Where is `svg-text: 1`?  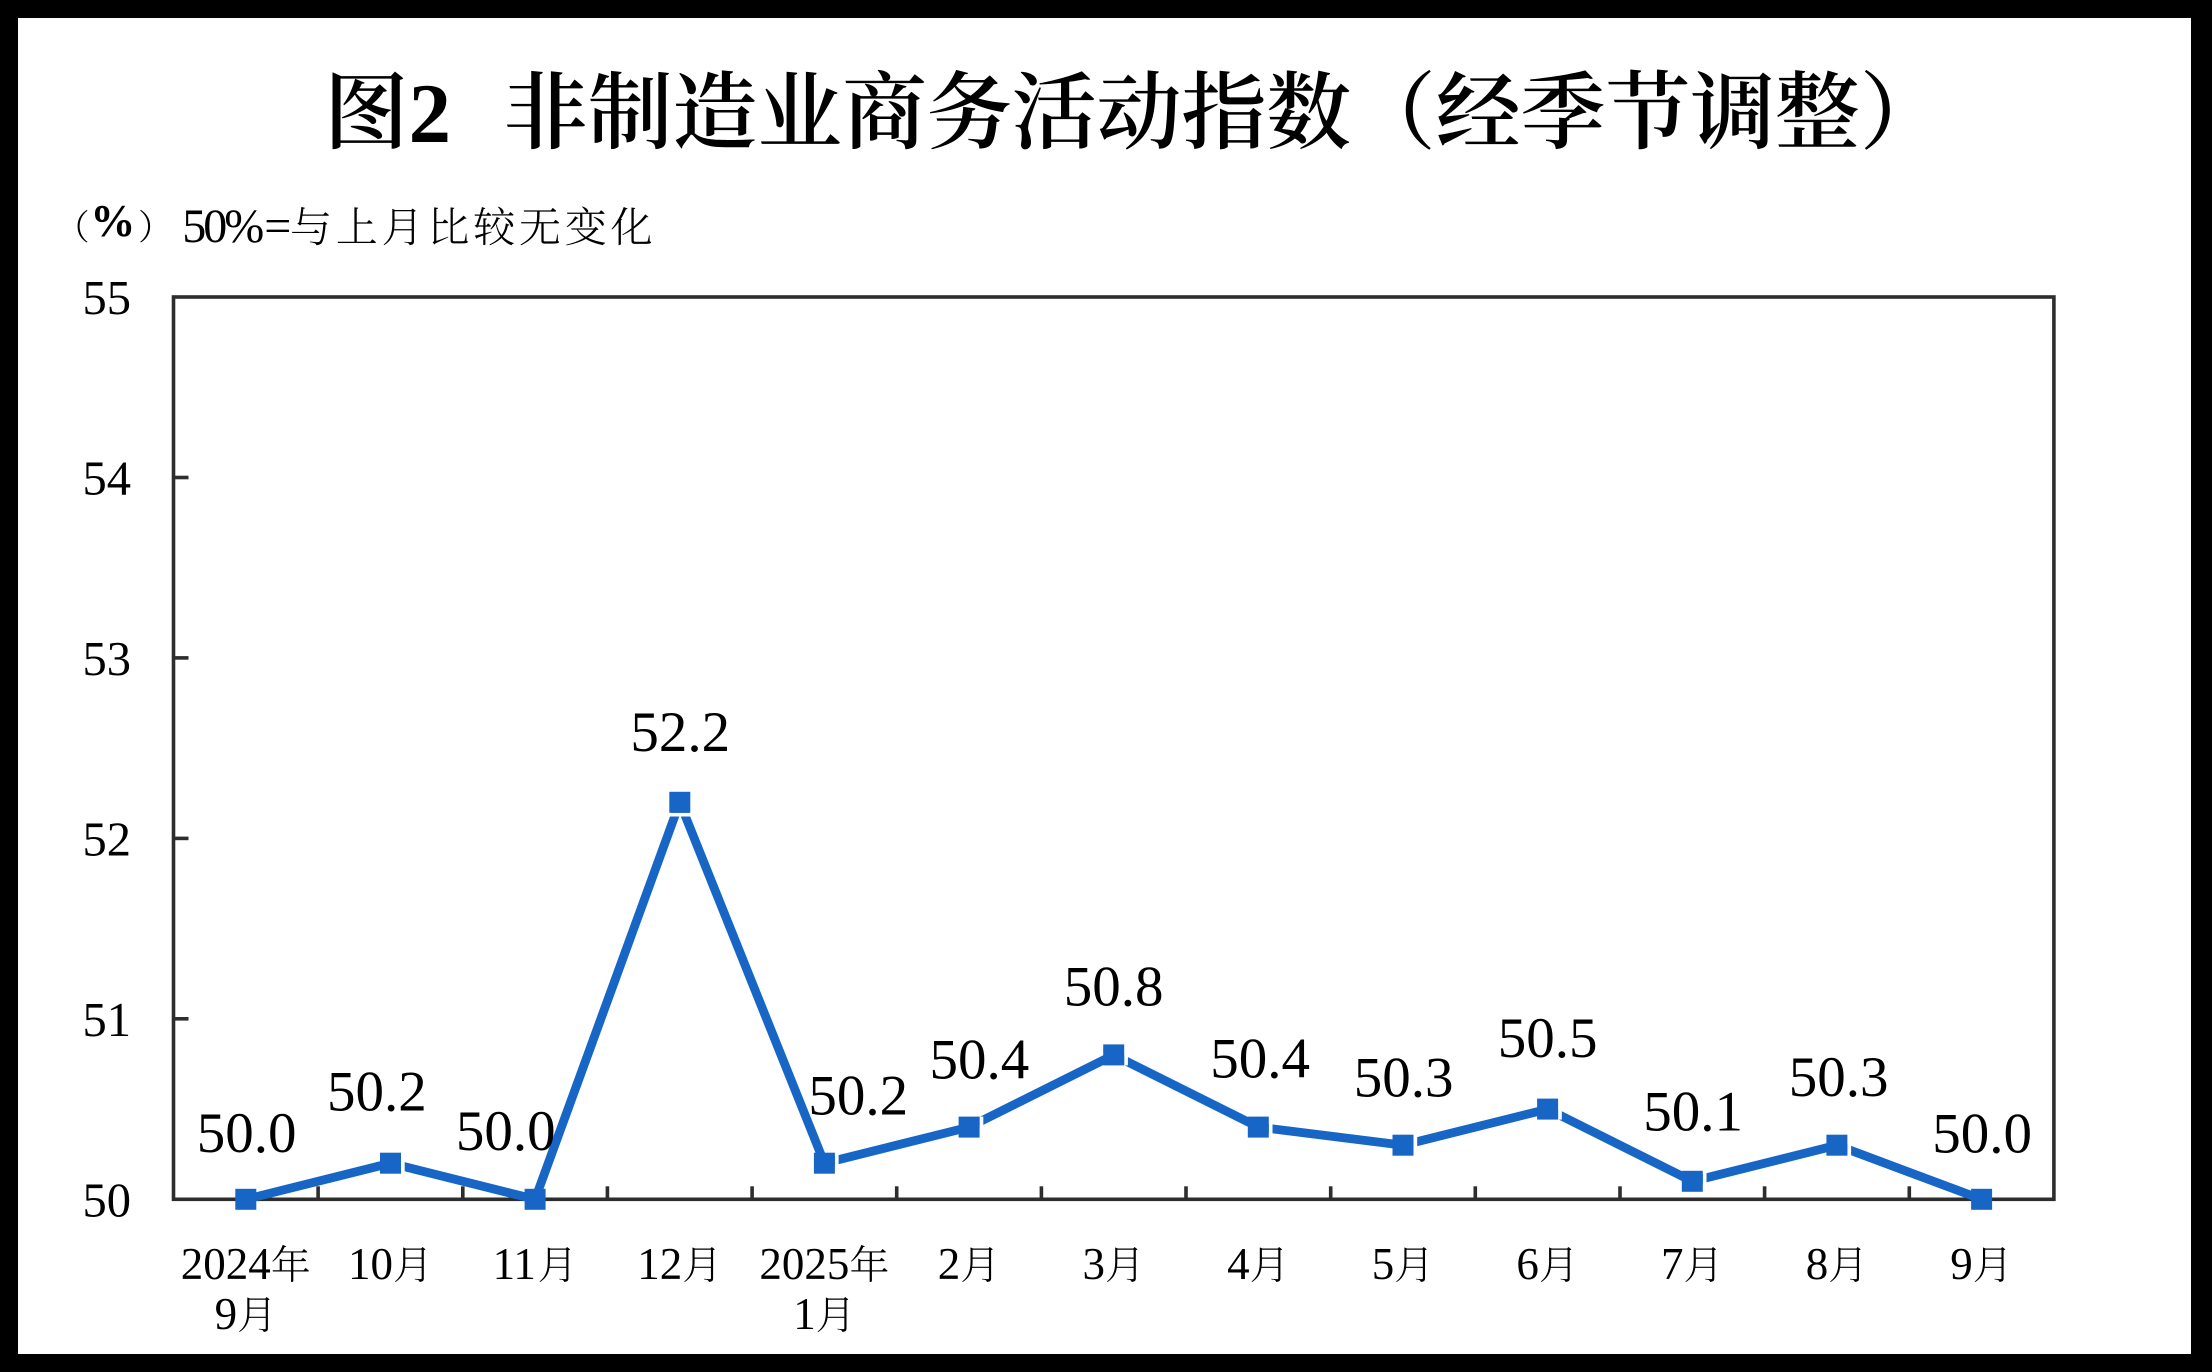 svg-text: 1 is located at coordinates (804, 1314).